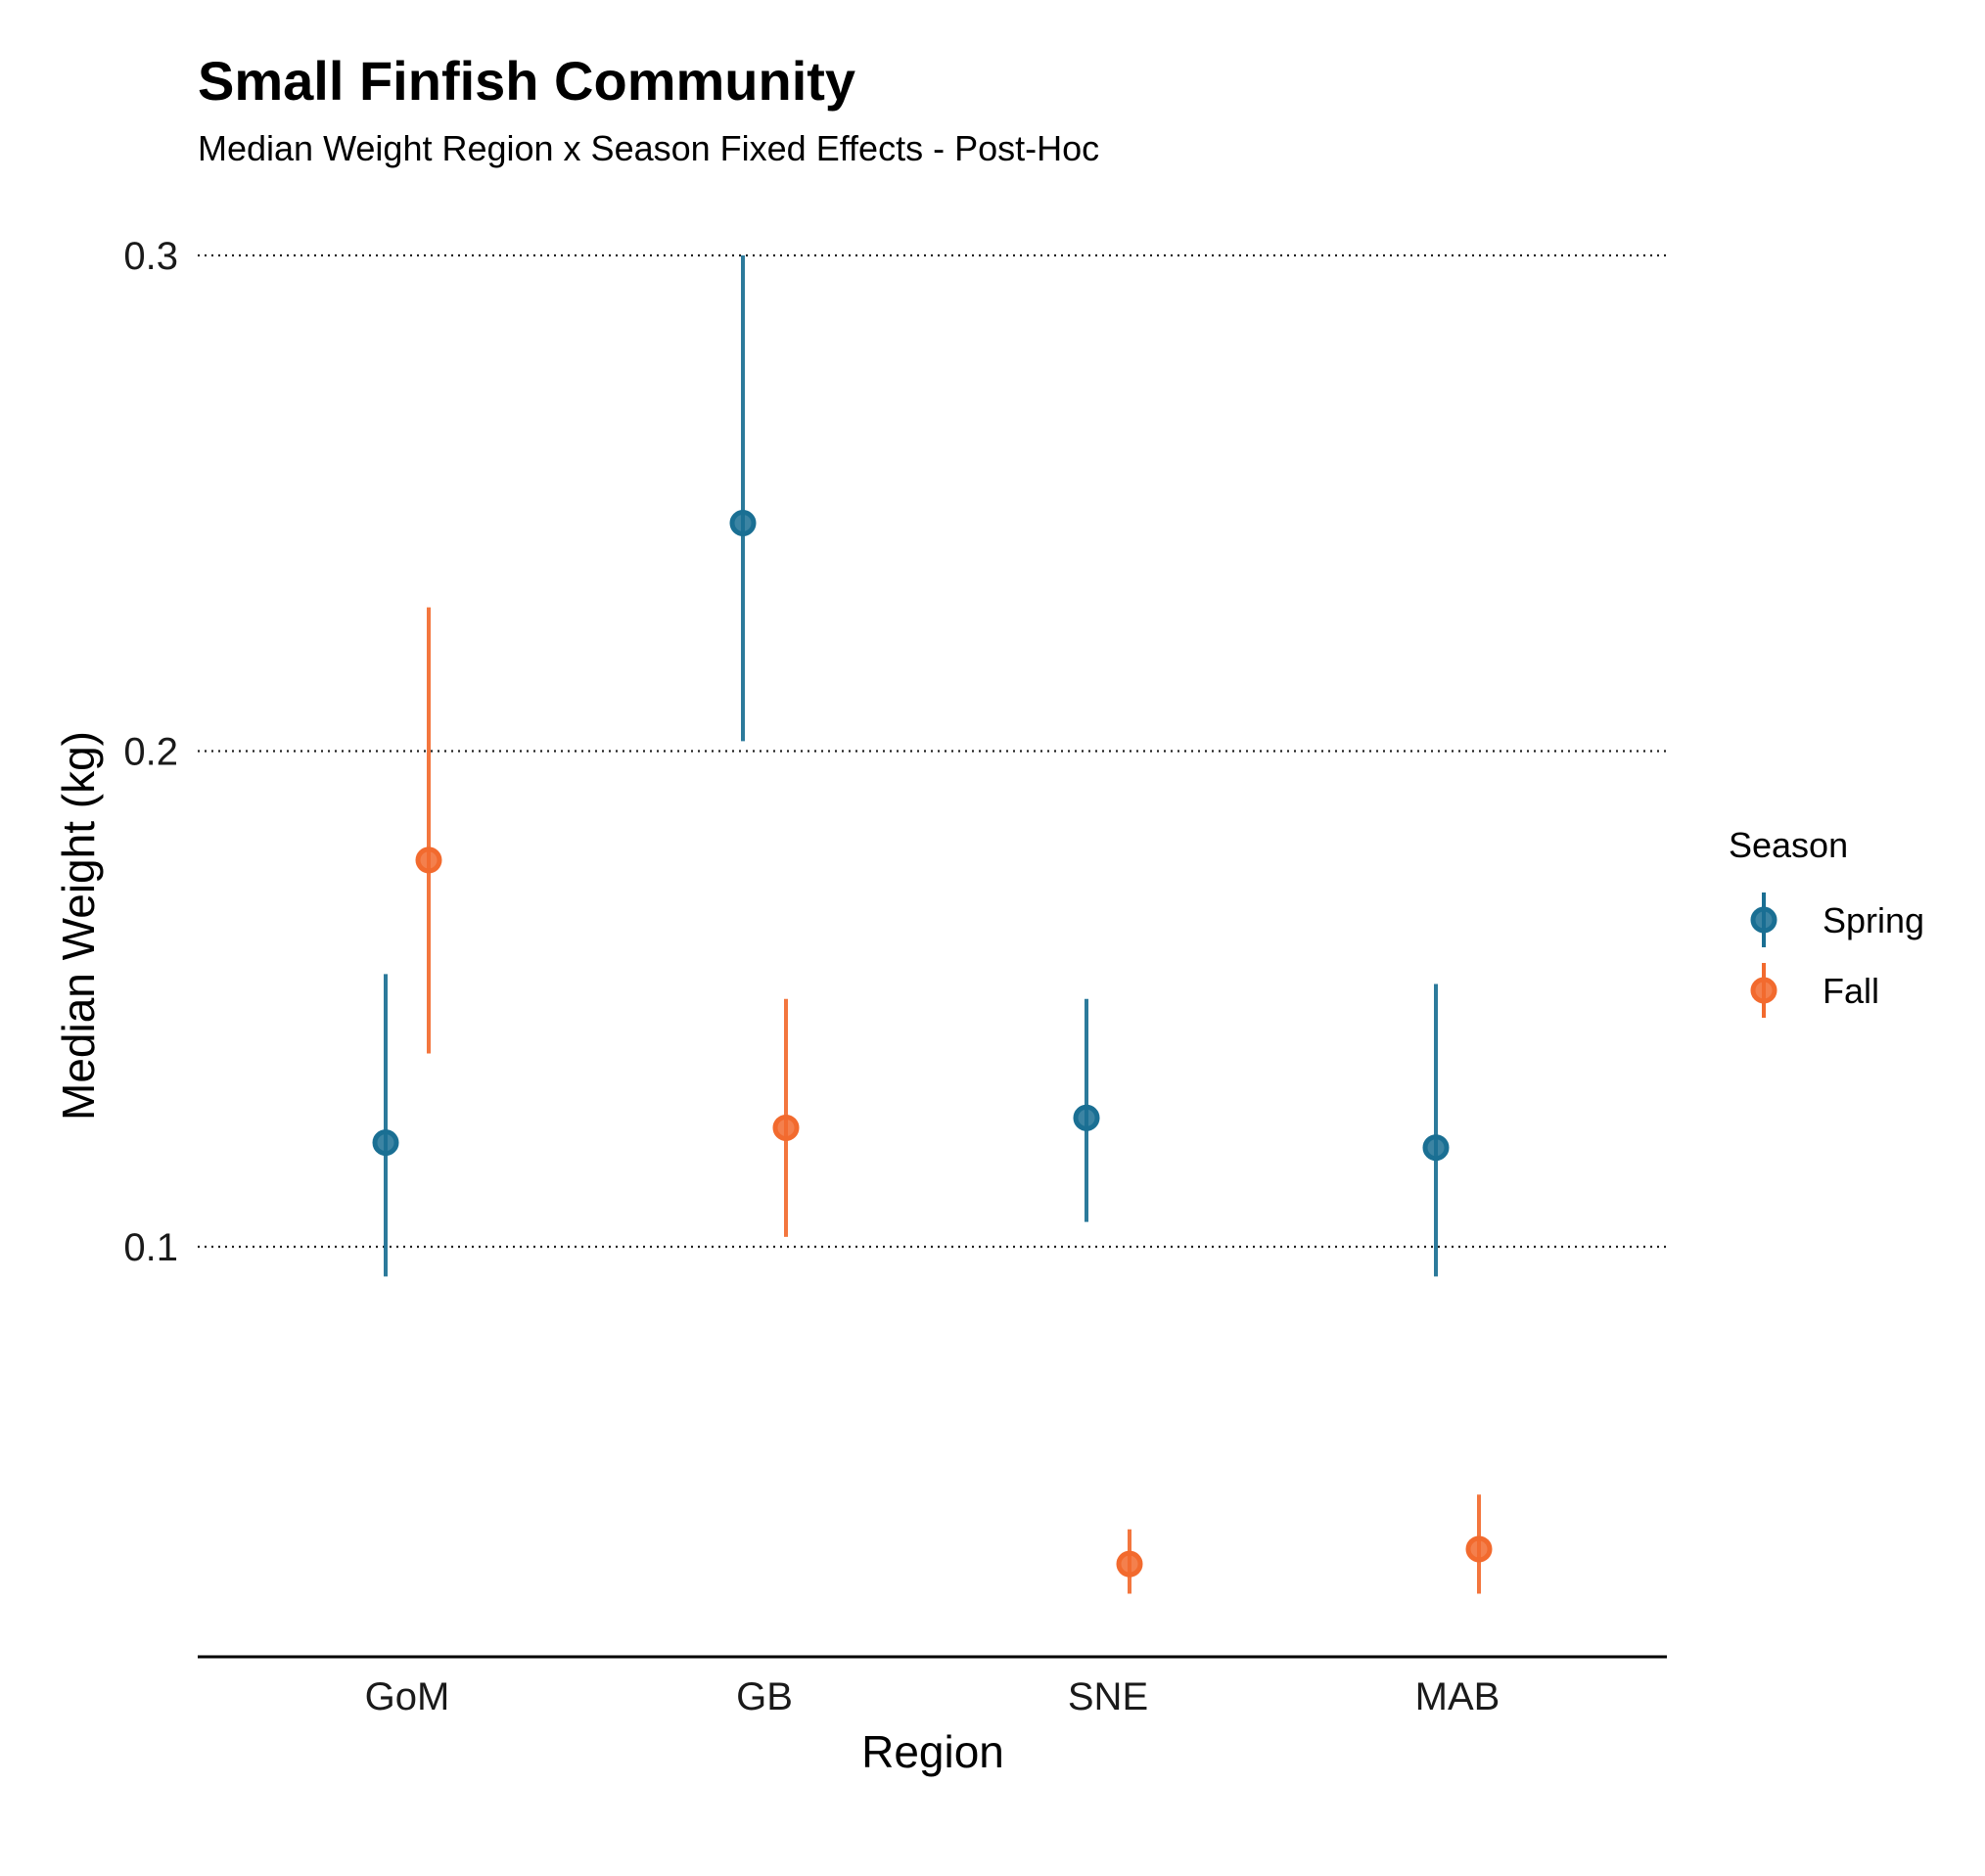 This screenshot has width=1985, height=1876. What do you see at coordinates (1815, 990) in the screenshot?
I see `legend-item-fall: Fall` at bounding box center [1815, 990].